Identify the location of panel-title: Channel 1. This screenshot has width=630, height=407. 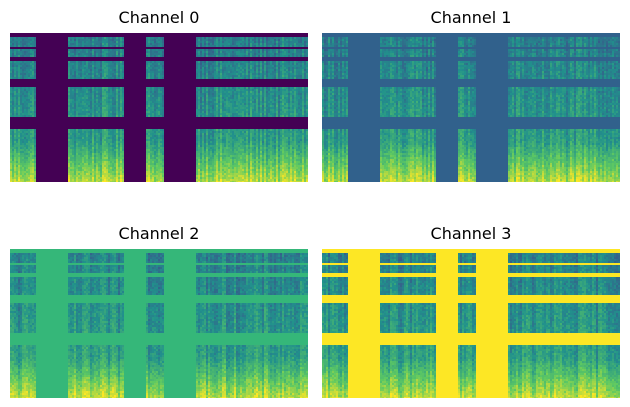
(471, 18).